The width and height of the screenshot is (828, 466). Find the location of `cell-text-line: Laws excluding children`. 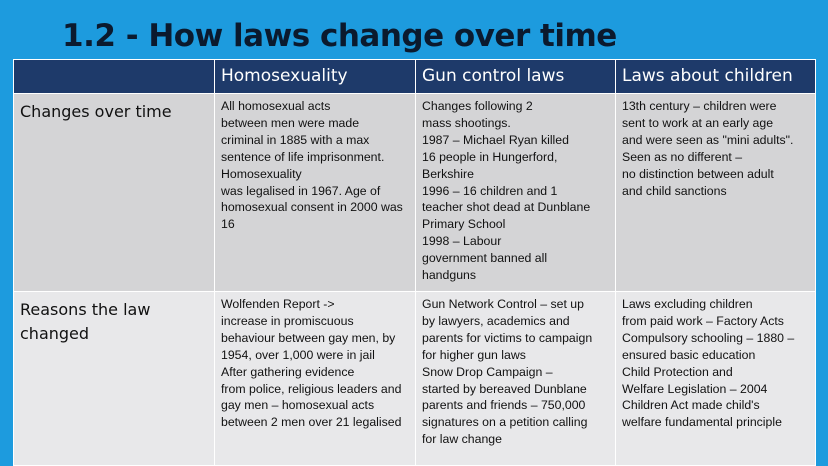

cell-text-line: Laws excluding children is located at coordinates (687, 304).